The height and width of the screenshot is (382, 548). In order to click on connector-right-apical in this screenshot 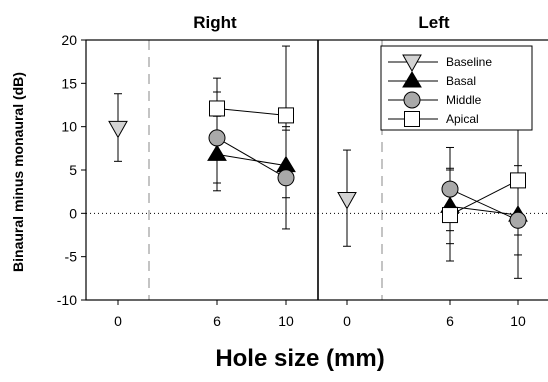, I will do `click(251, 111)`.